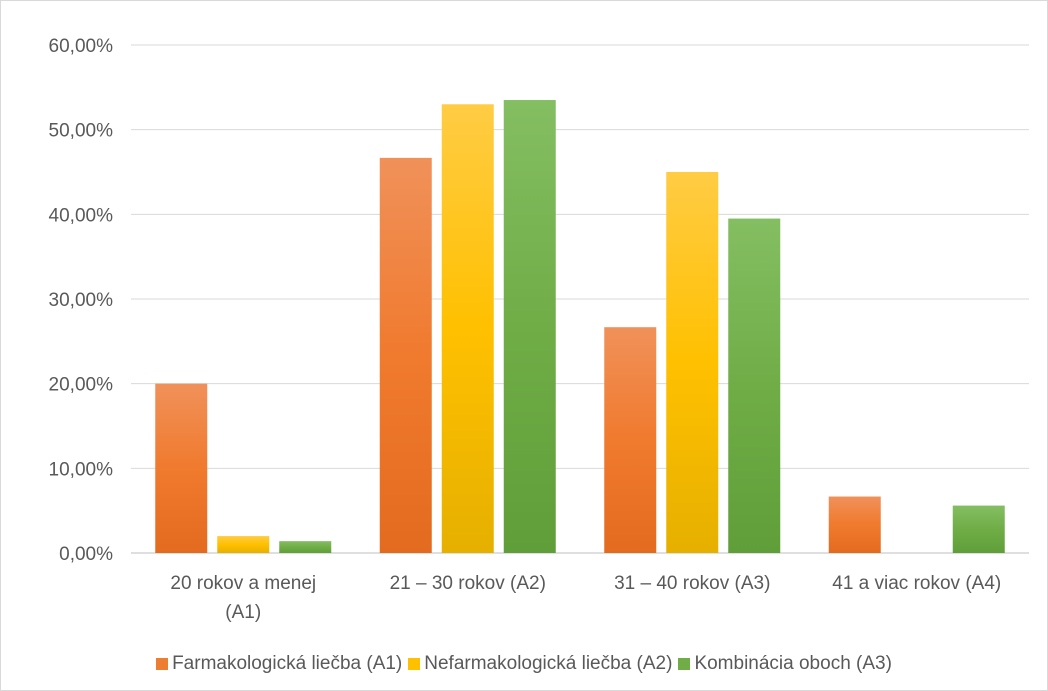  I want to click on legend-item: Kombinácia oboch (A3), so click(785, 664).